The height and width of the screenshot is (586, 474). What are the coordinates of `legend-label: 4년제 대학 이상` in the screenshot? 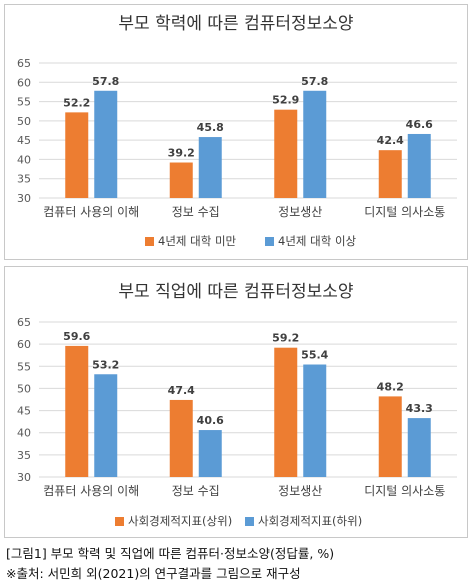 It's located at (317, 241).